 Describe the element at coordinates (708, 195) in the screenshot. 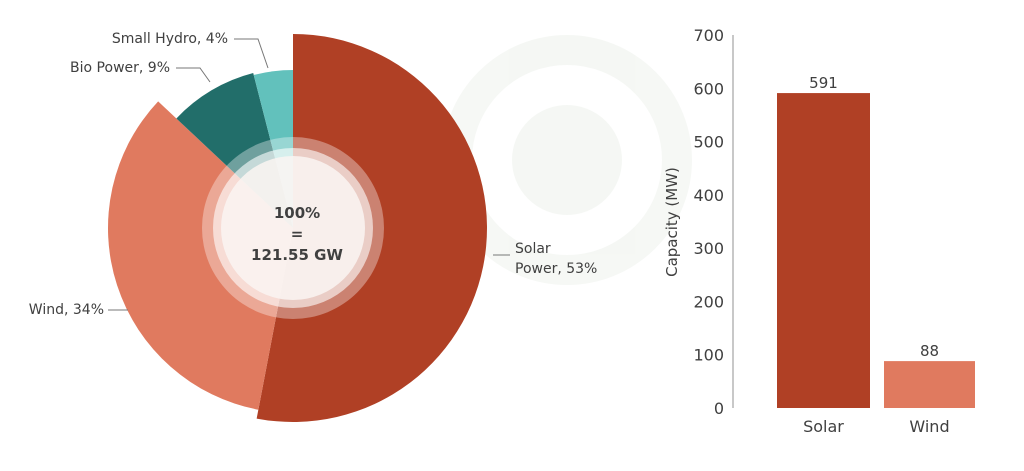

I see `y-tick-label: 400` at that location.